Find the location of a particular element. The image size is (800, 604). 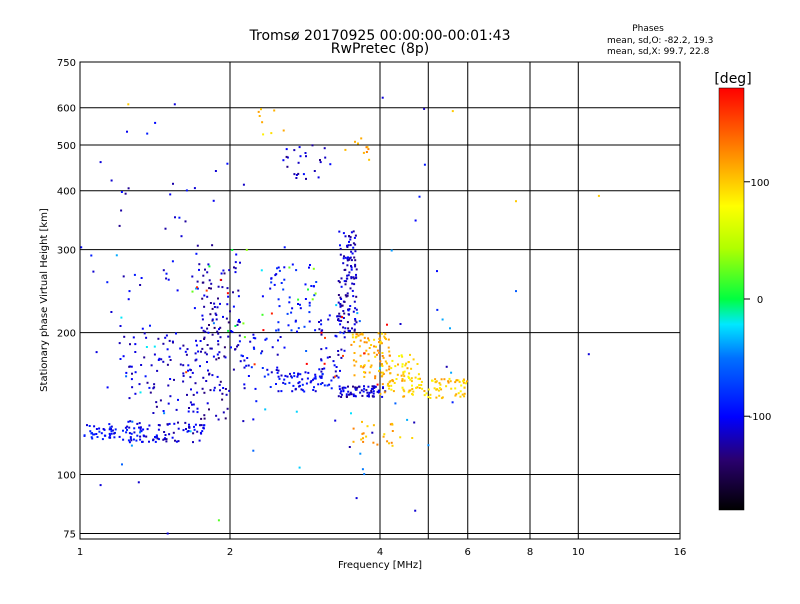

y-ticks: 75 100 200 300 400 500 600 750 is located at coordinates (66, 299).